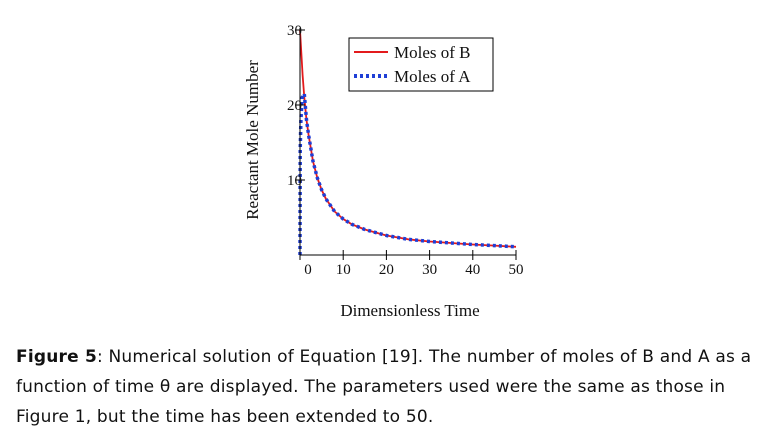  I want to click on caption-label: Figure 5, so click(56, 357).